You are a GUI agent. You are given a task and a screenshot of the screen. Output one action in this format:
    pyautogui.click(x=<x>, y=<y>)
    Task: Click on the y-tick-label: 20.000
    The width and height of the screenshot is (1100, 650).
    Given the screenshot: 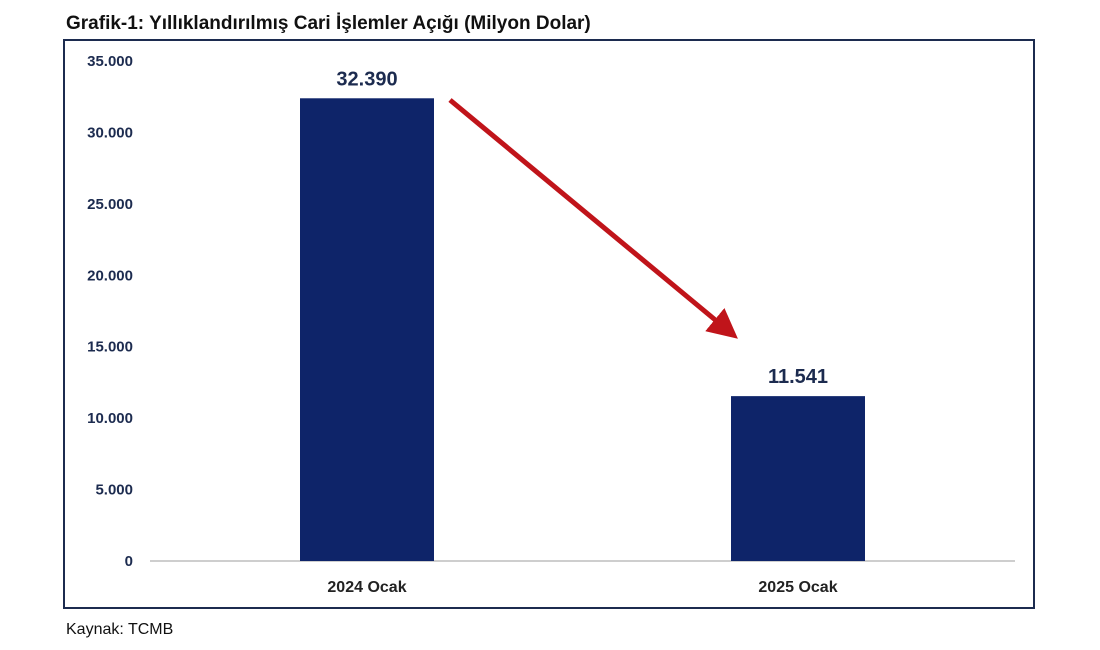 What is the action you would take?
    pyautogui.click(x=110, y=275)
    